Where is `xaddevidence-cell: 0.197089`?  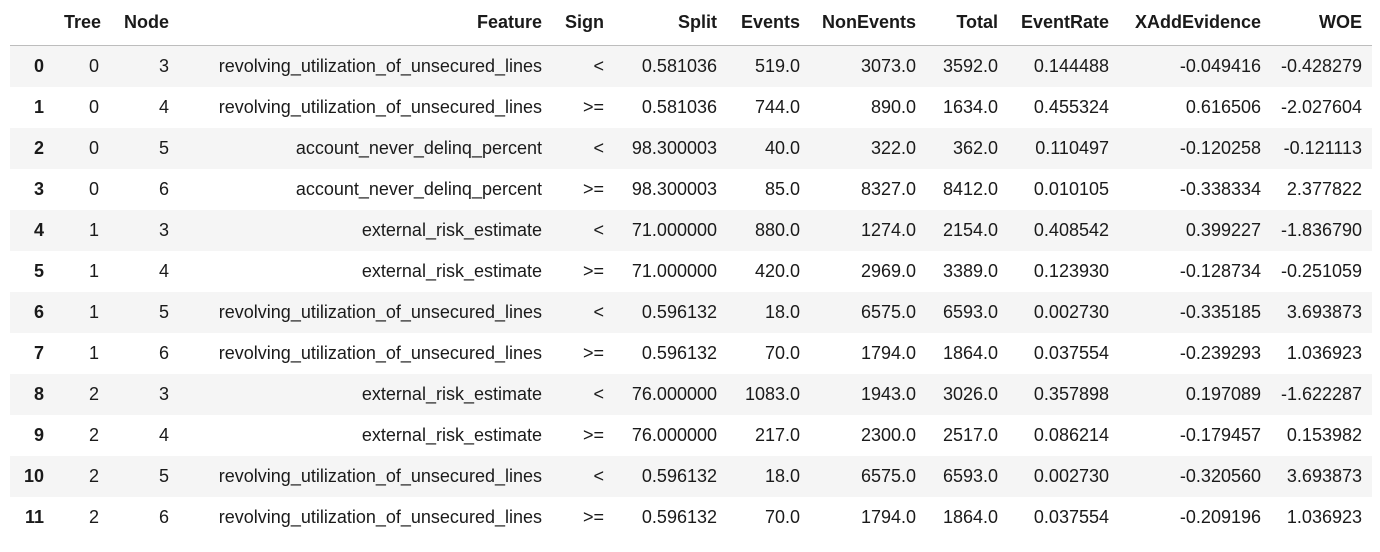
xaddevidence-cell: 0.197089 is located at coordinates (1223, 393).